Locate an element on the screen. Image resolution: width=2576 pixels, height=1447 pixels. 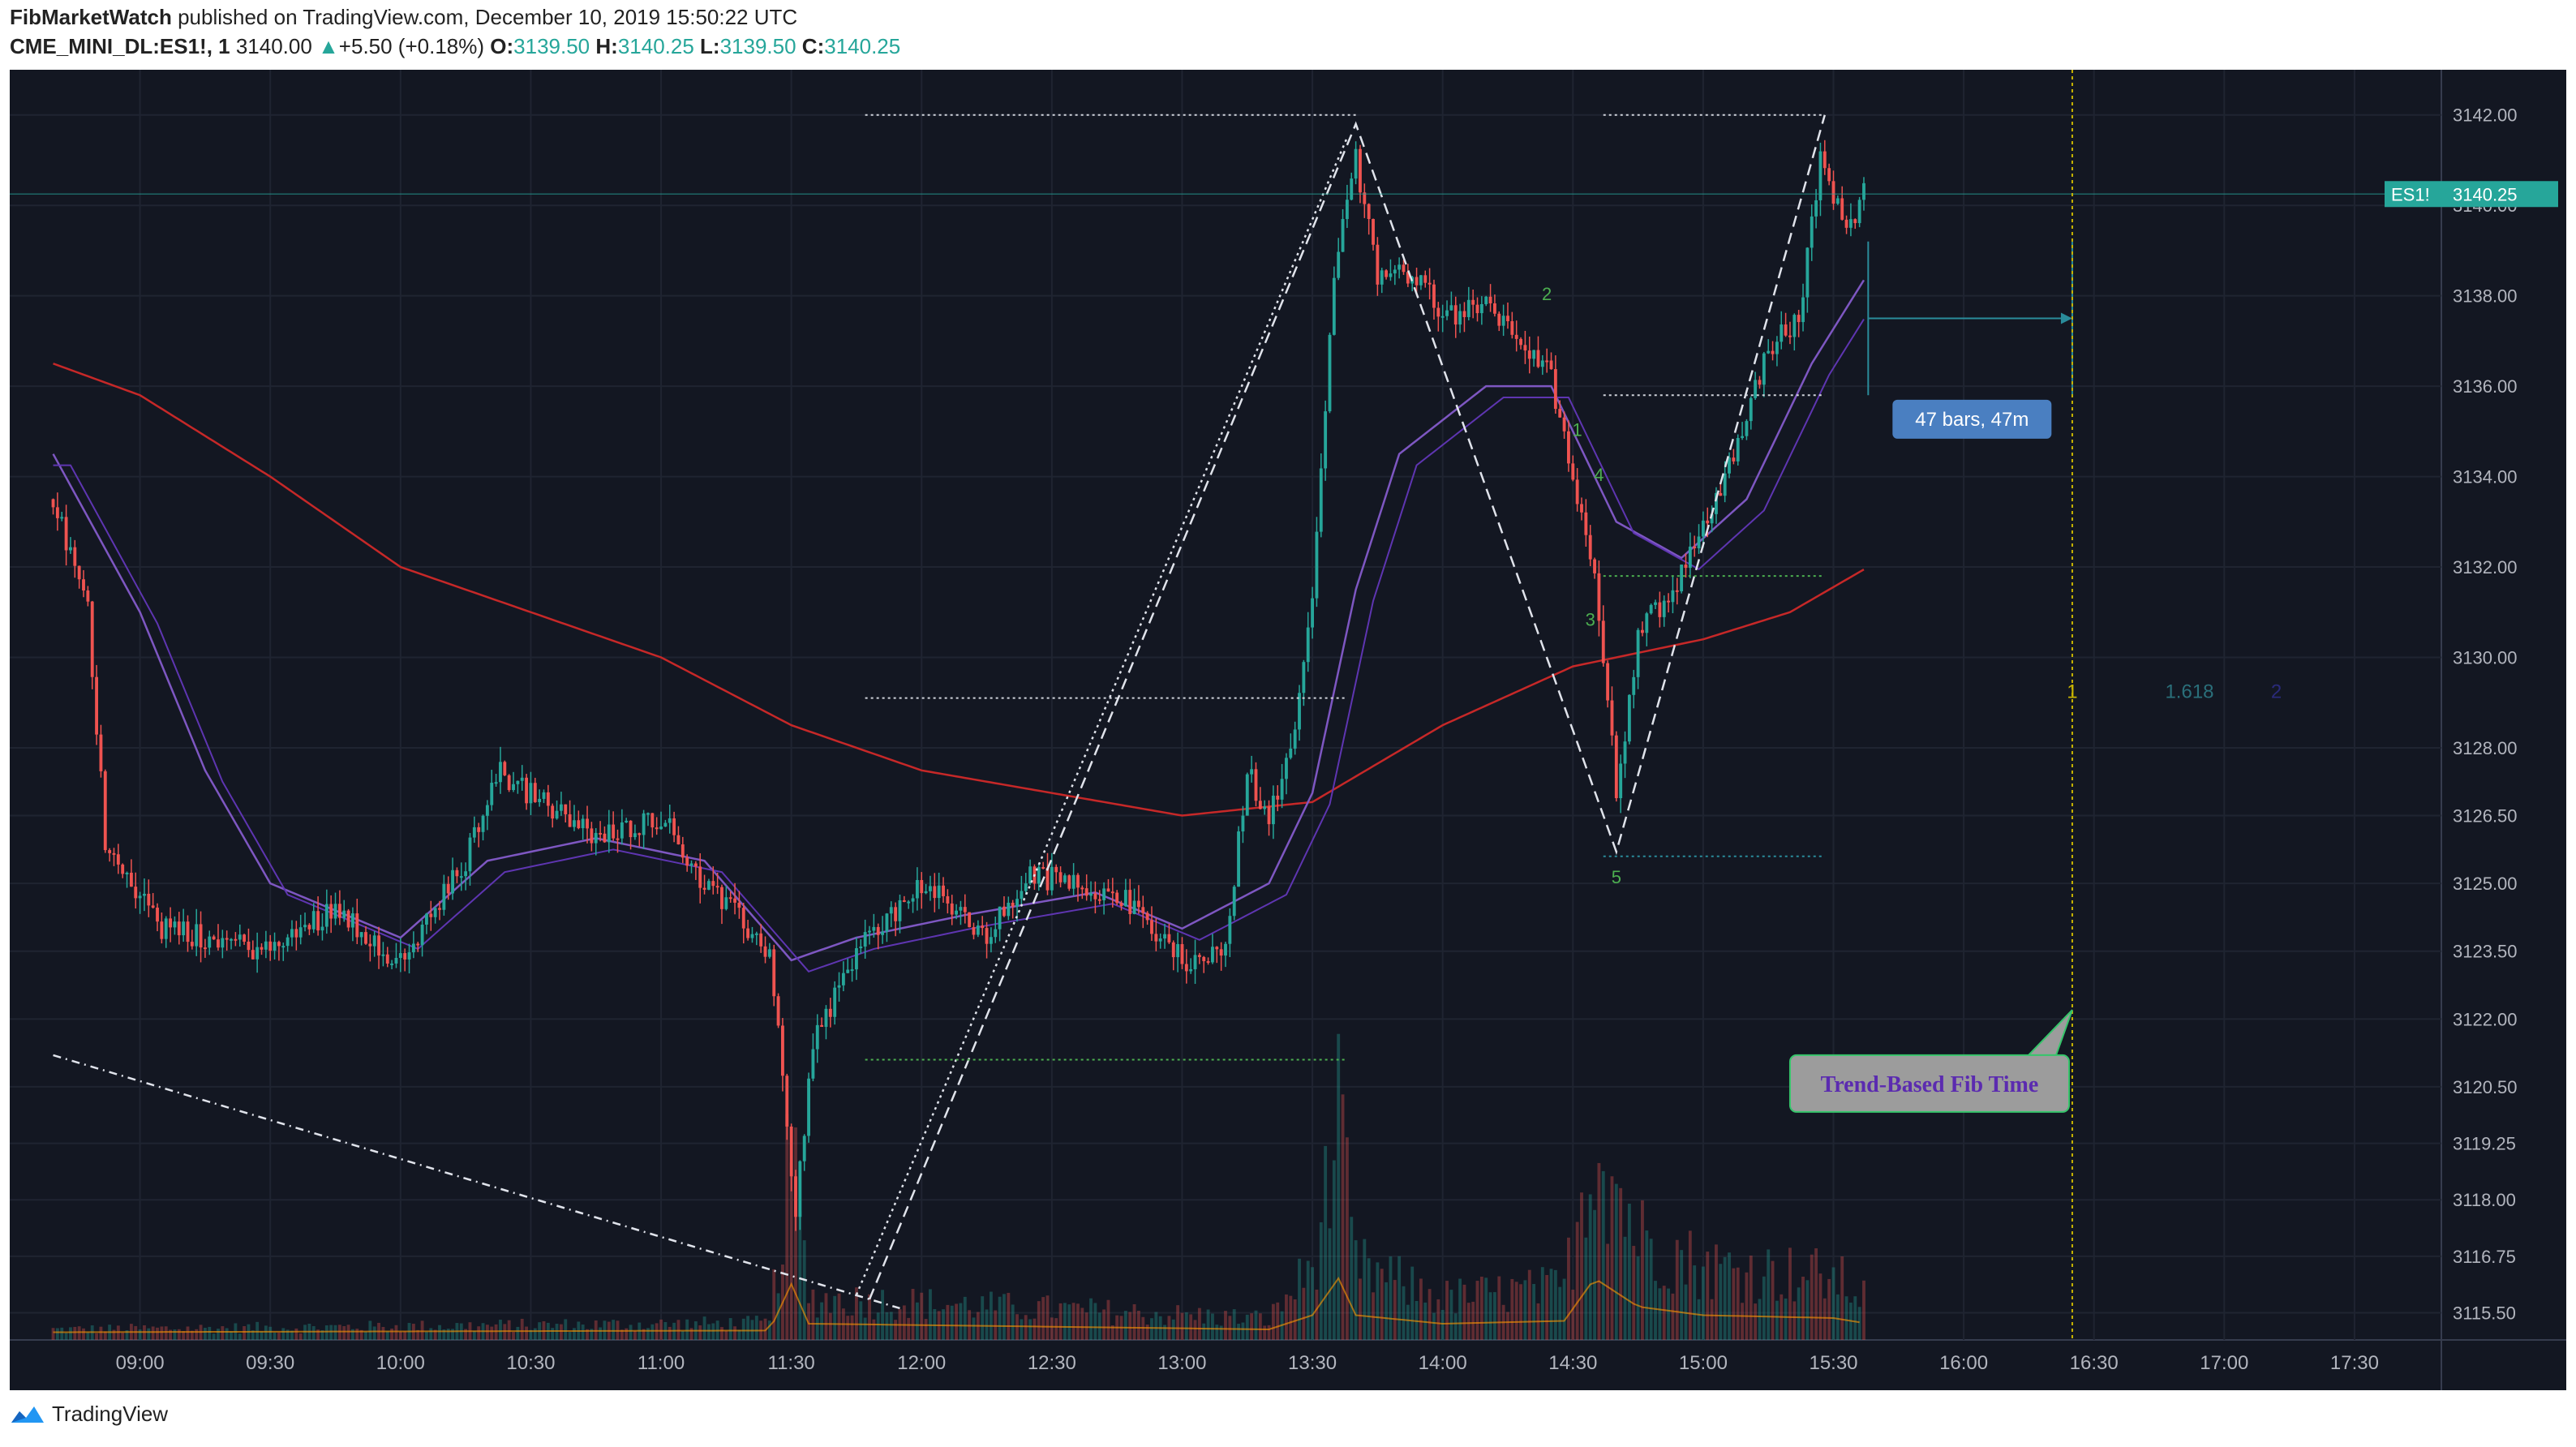
change-arrow-icon: ▲ is located at coordinates (328, 46).